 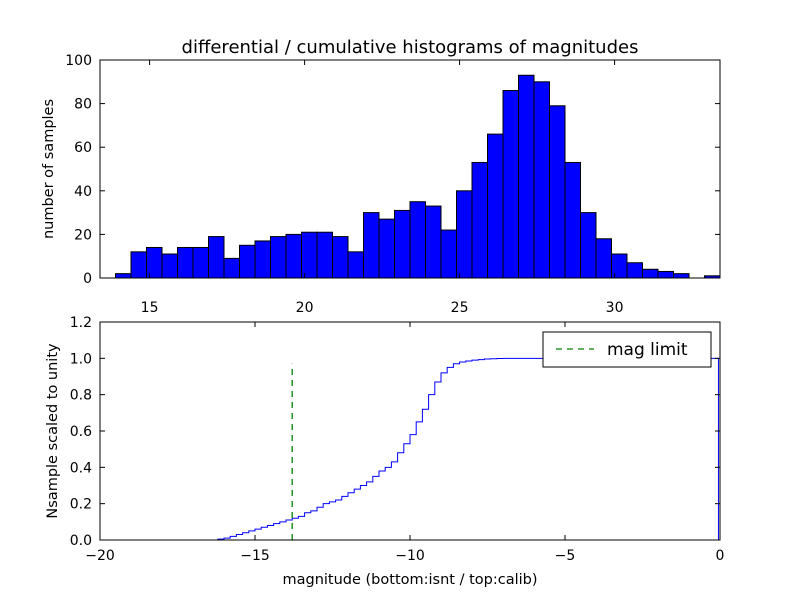 What do you see at coordinates (53, 431) in the screenshot?
I see `bottom-y-axis-label: Nsample scaled to unity` at bounding box center [53, 431].